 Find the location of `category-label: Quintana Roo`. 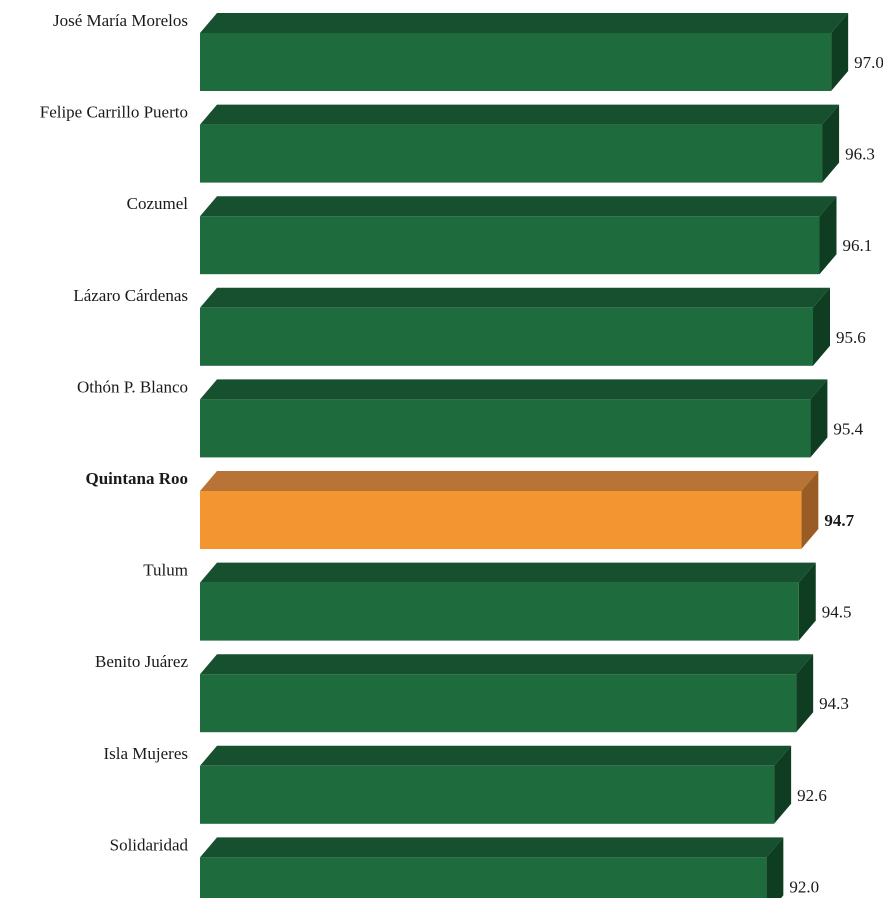

category-label: Quintana Roo is located at coordinates (137, 478).